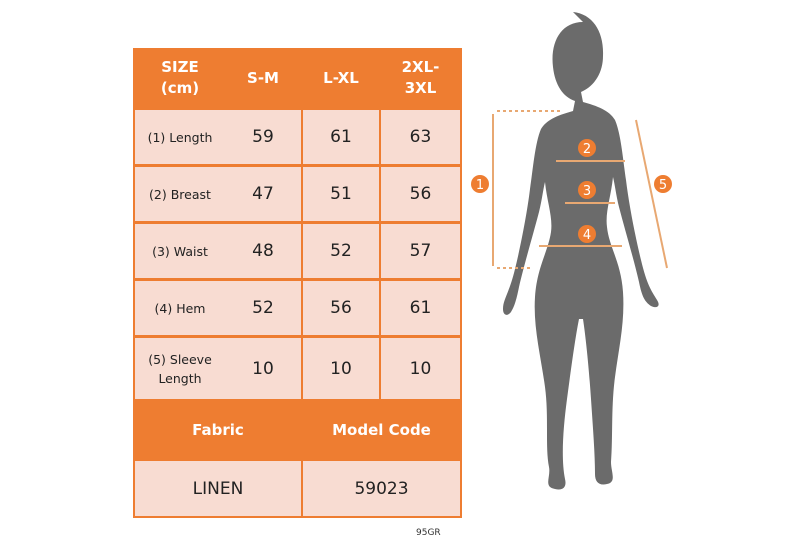 Image resolution: width=800 pixels, height=559 pixels. Describe the element at coordinates (341, 77) in the screenshot. I see `column-header: L-XL` at that location.